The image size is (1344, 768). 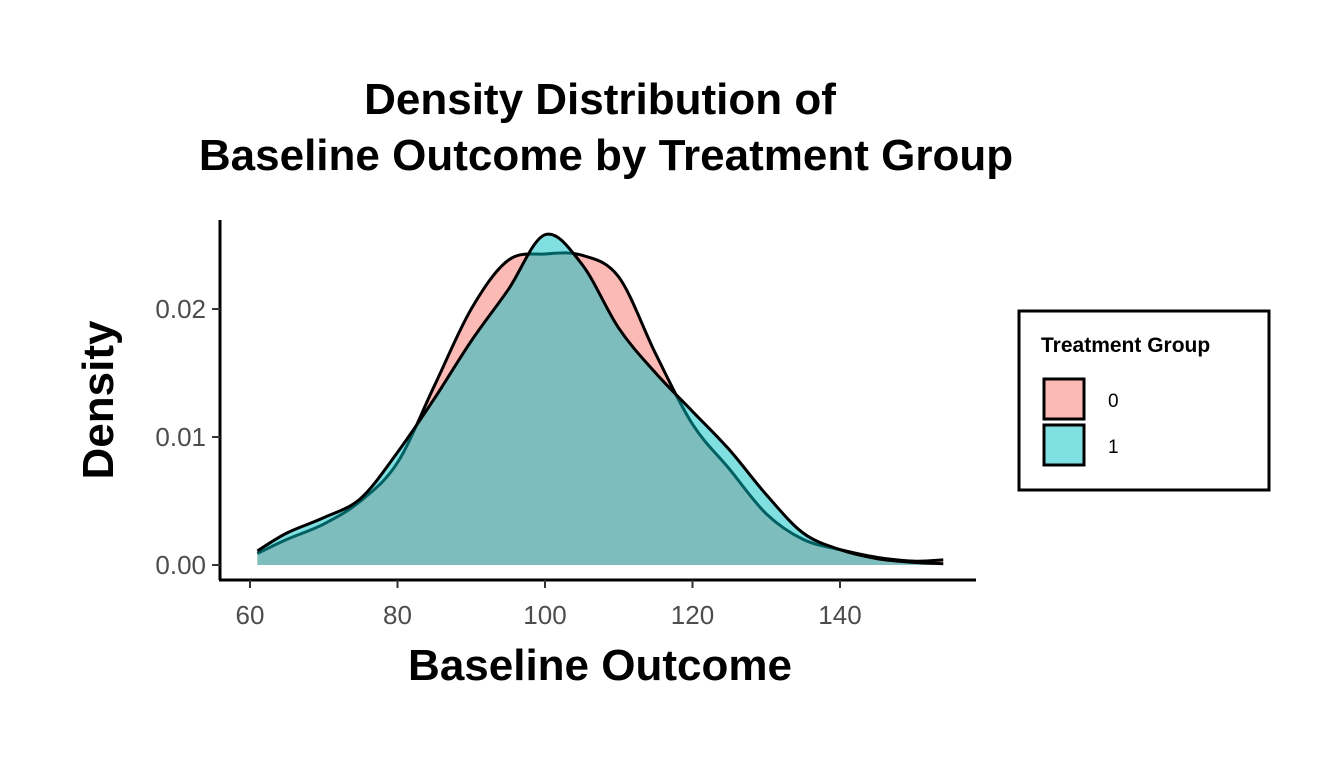 I want to click on x-axis-ticks: 60 80 100 120 140, so click(x=549, y=605).